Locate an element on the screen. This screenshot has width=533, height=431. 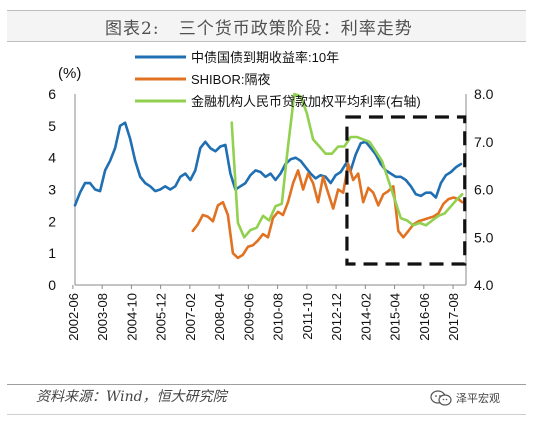
left-axis-tick-label: 2 is located at coordinates (52, 221).